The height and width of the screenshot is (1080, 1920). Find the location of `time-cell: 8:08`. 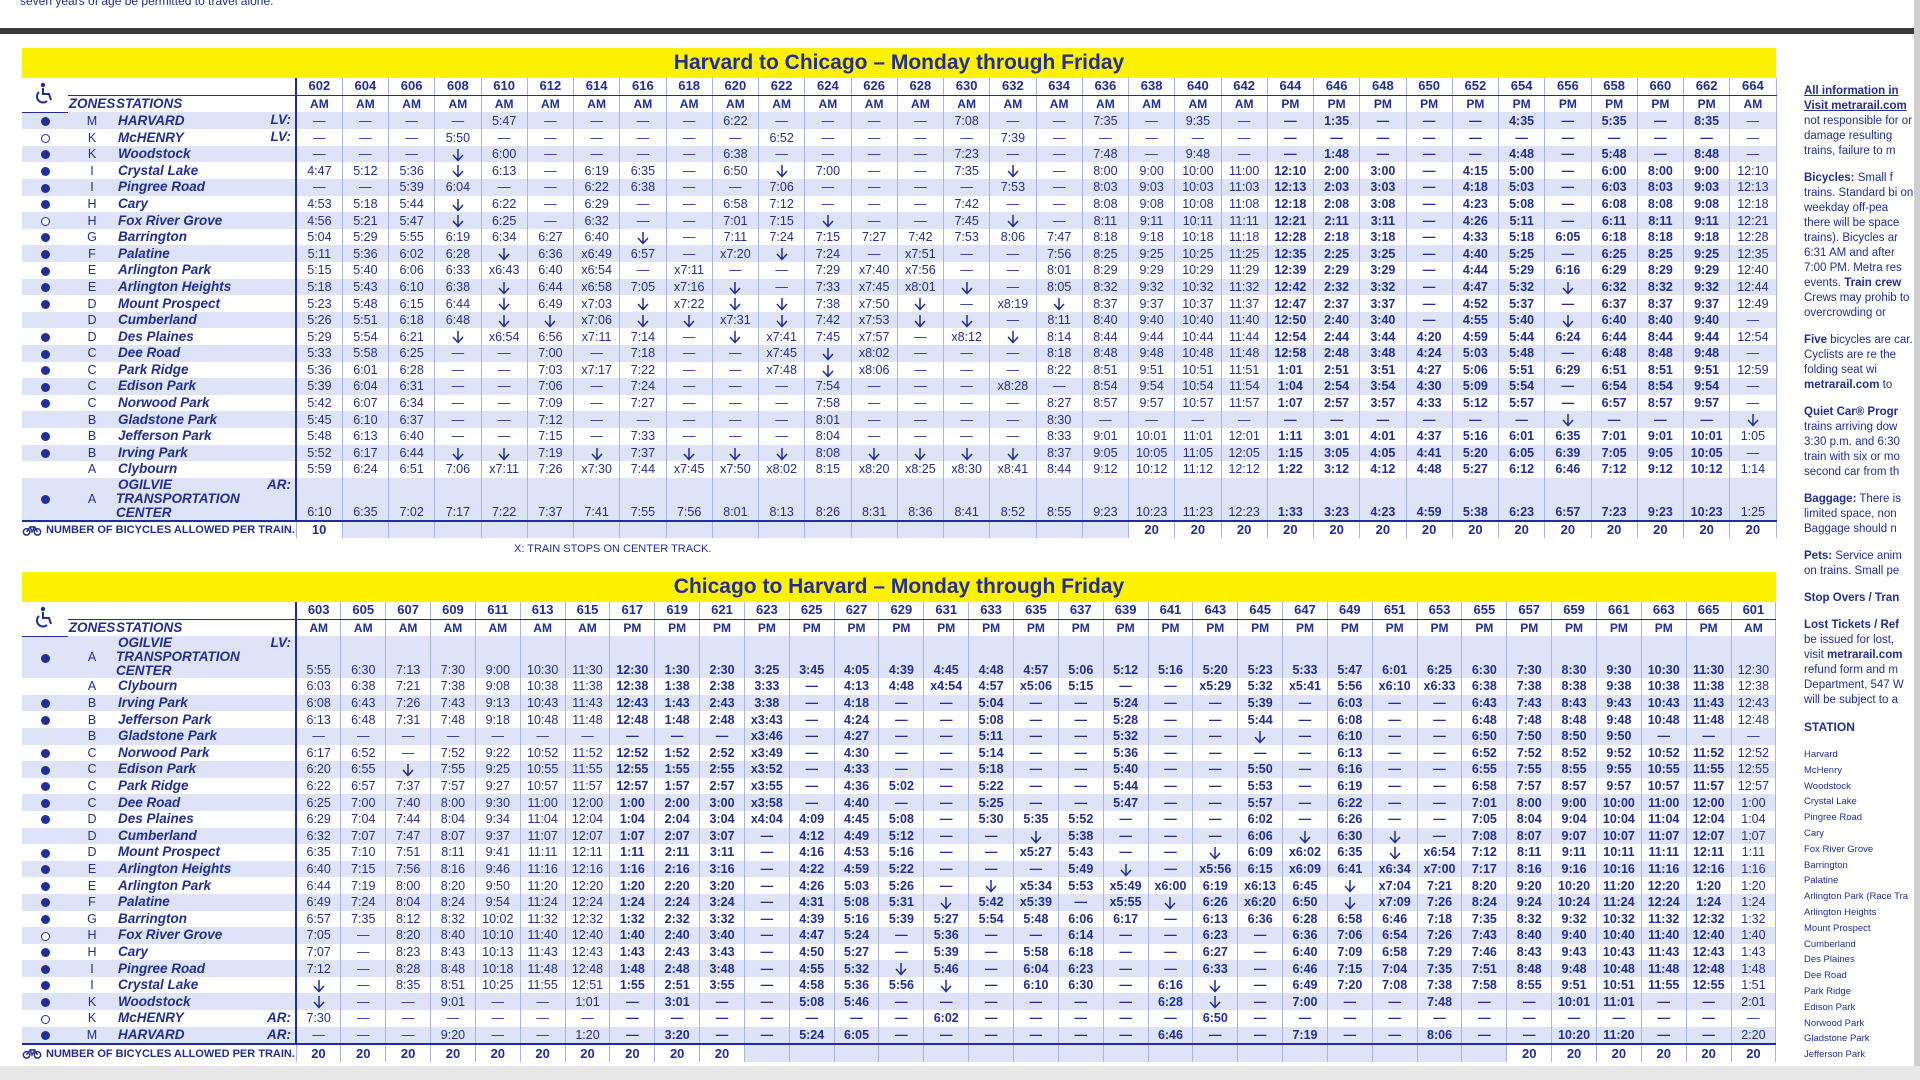

time-cell: 8:08 is located at coordinates (1106, 204).